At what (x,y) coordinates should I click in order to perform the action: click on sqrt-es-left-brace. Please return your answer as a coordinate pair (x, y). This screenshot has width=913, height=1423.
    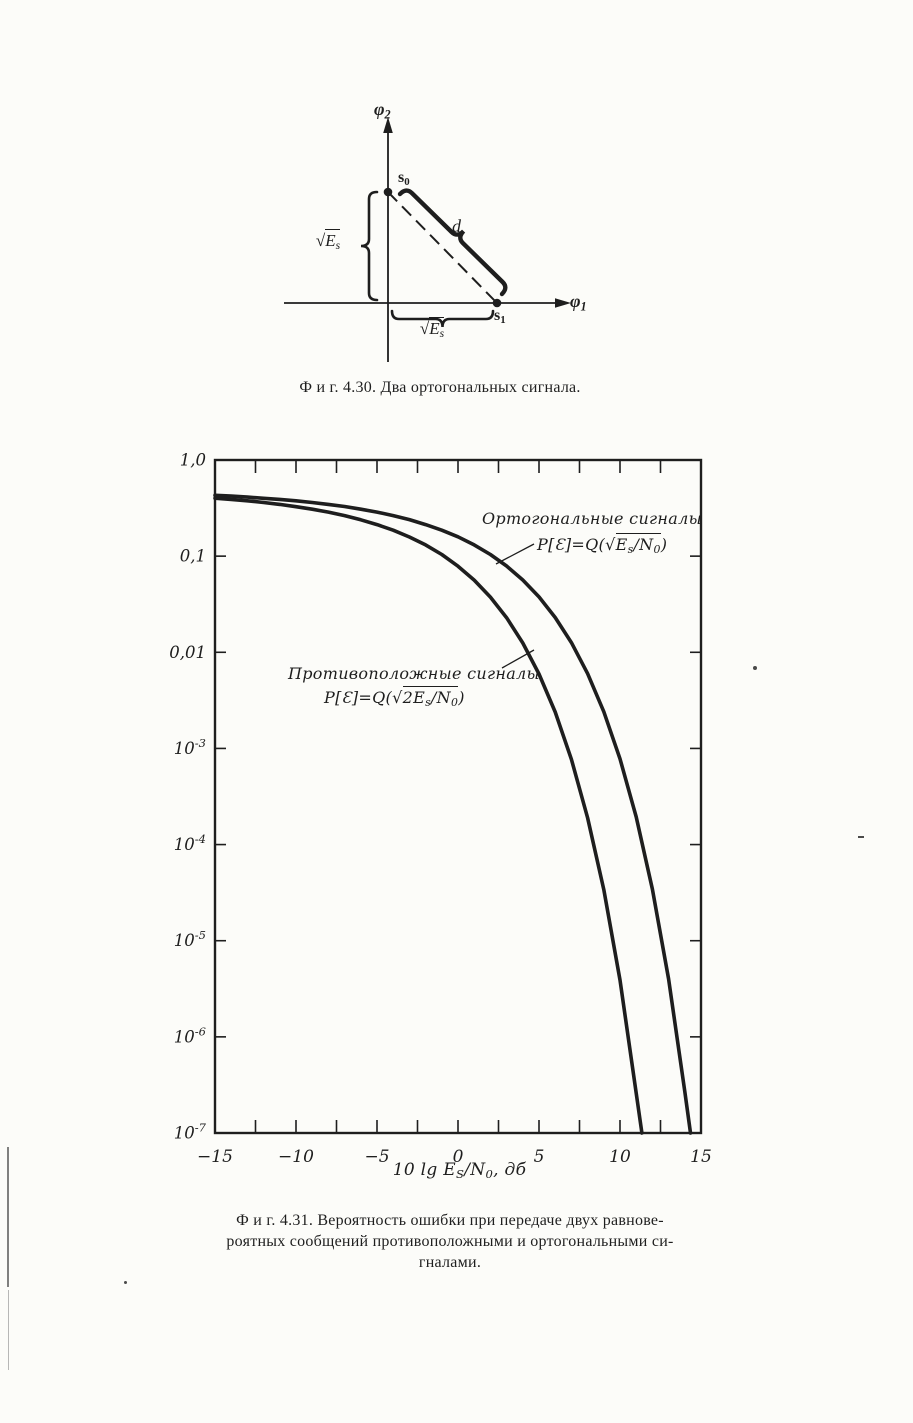
    Looking at the image, I should click on (369, 246).